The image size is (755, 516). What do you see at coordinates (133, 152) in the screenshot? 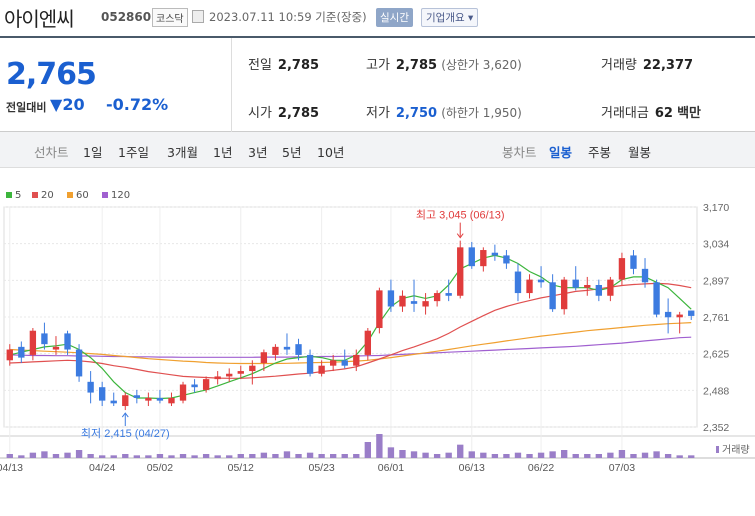
I see `tab-1w: 1주일` at bounding box center [133, 152].